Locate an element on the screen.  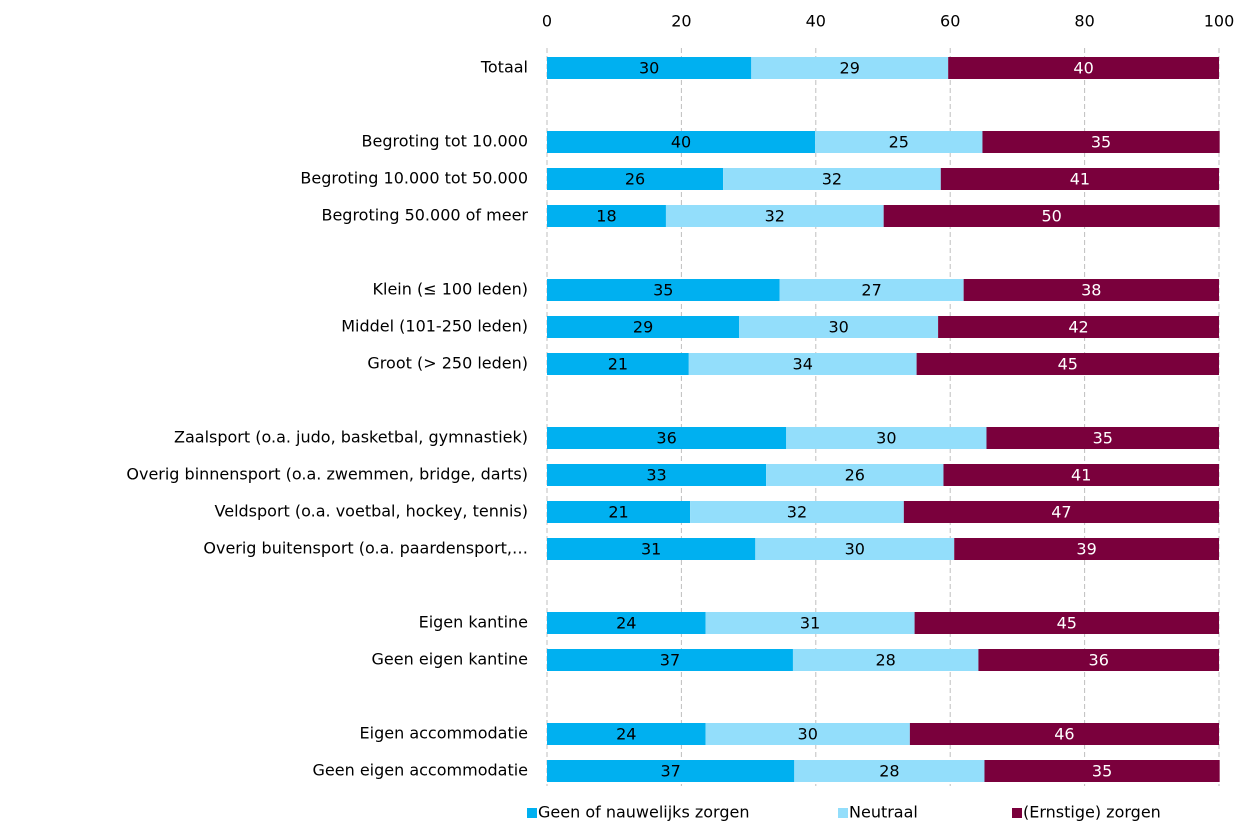
category-label: Veldsport (o.a. voetbal, hockey, tennis) is located at coordinates (371, 511).